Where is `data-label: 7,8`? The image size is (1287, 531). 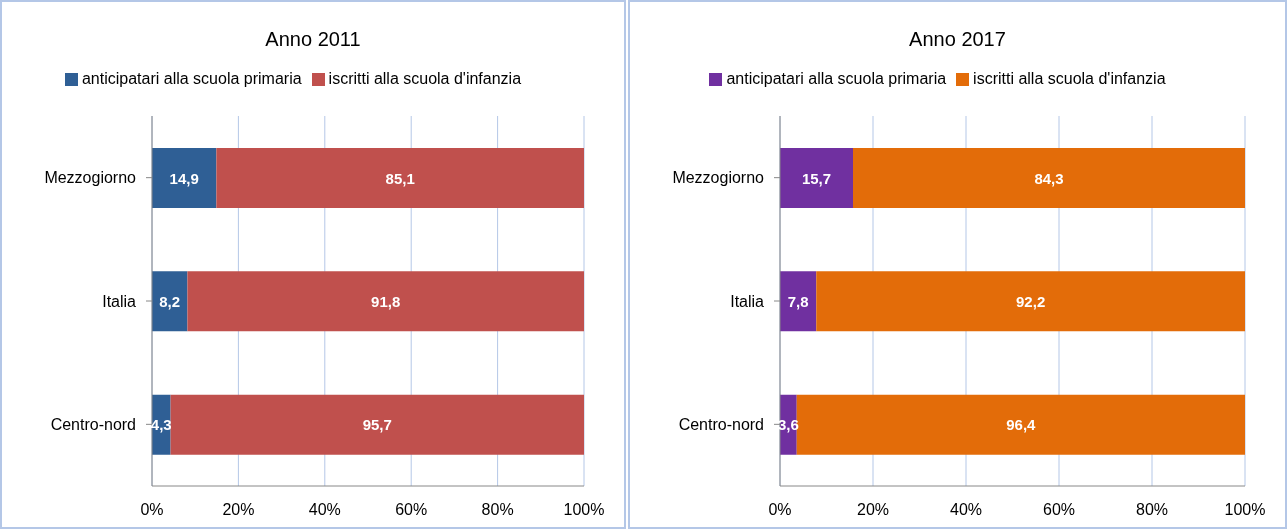 data-label: 7,8 is located at coordinates (798, 301).